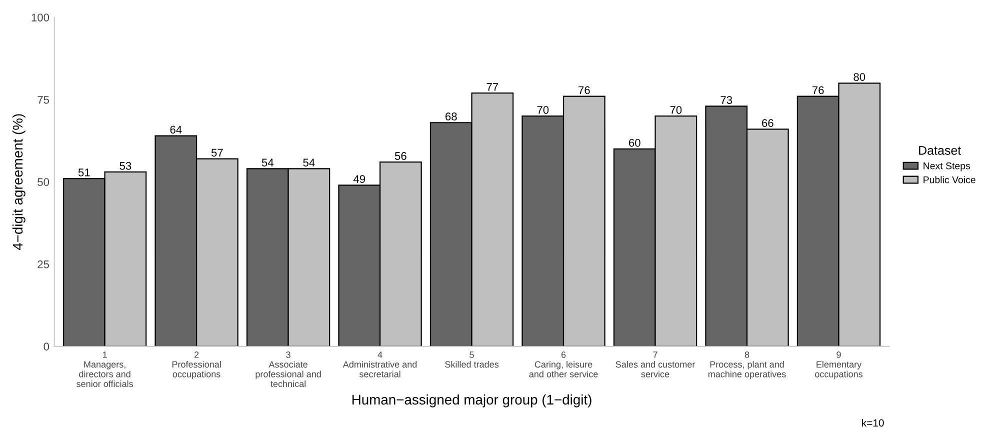 This screenshot has height=433, width=988. What do you see at coordinates (472, 360) in the screenshot?
I see `x-tick-label: 5 Skilled trades` at bounding box center [472, 360].